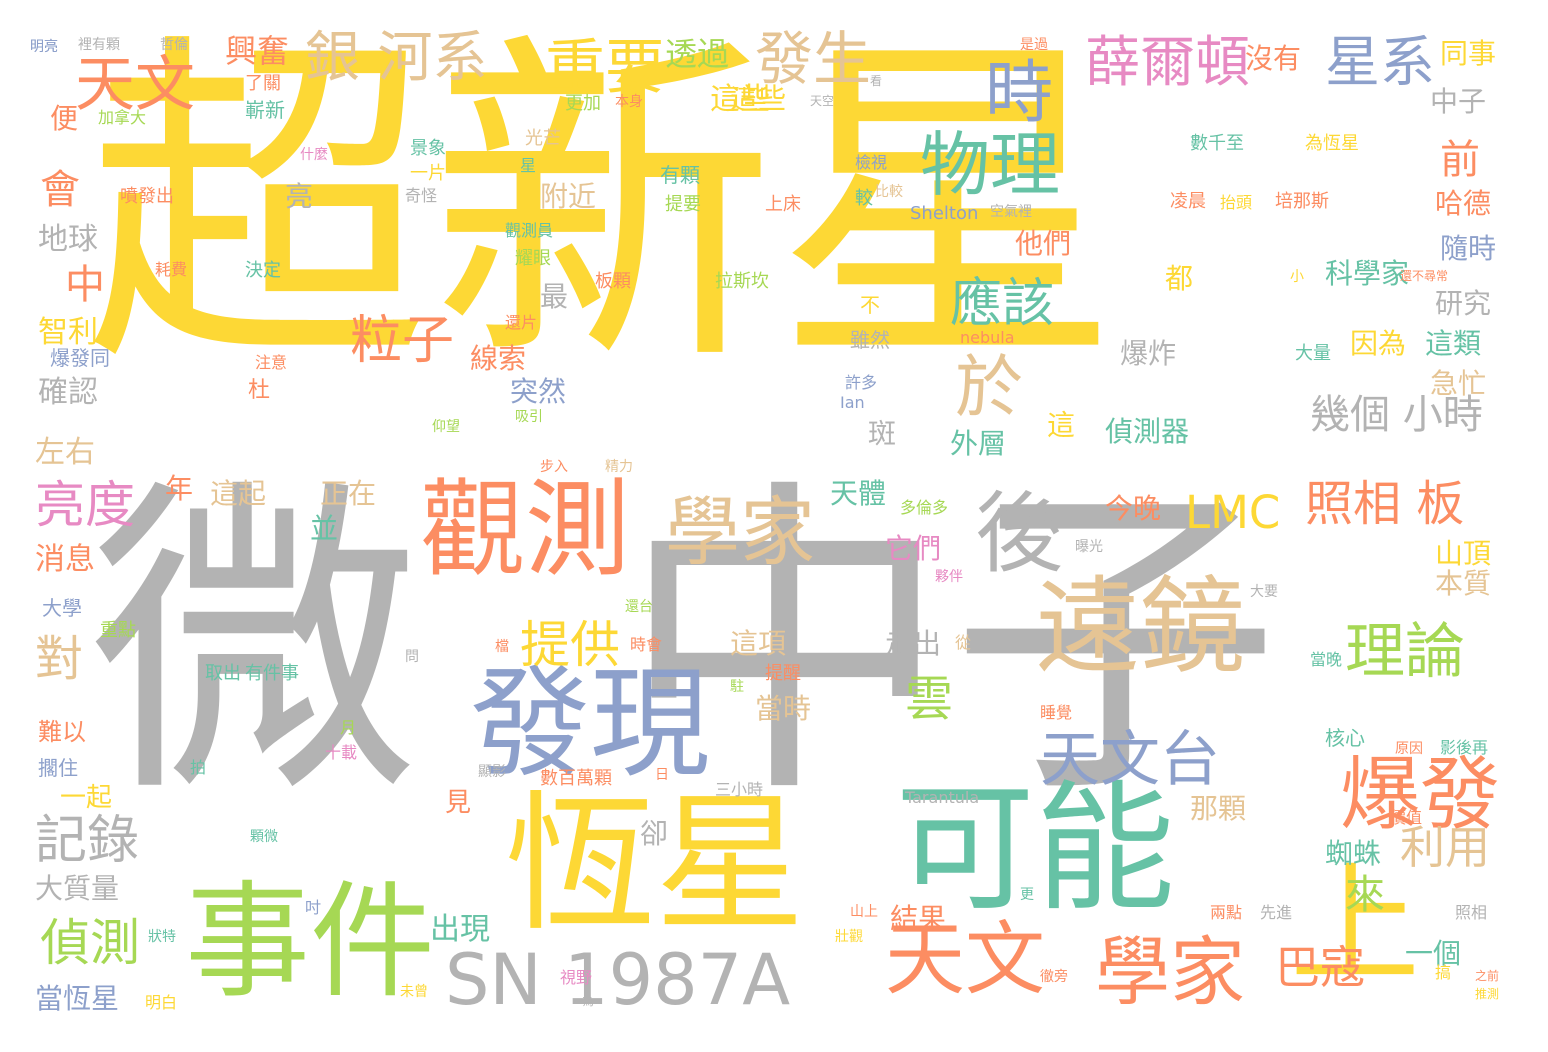  Describe the element at coordinates (1236, 202) in the screenshot. I see `cloud-word: 抬頭` at that location.